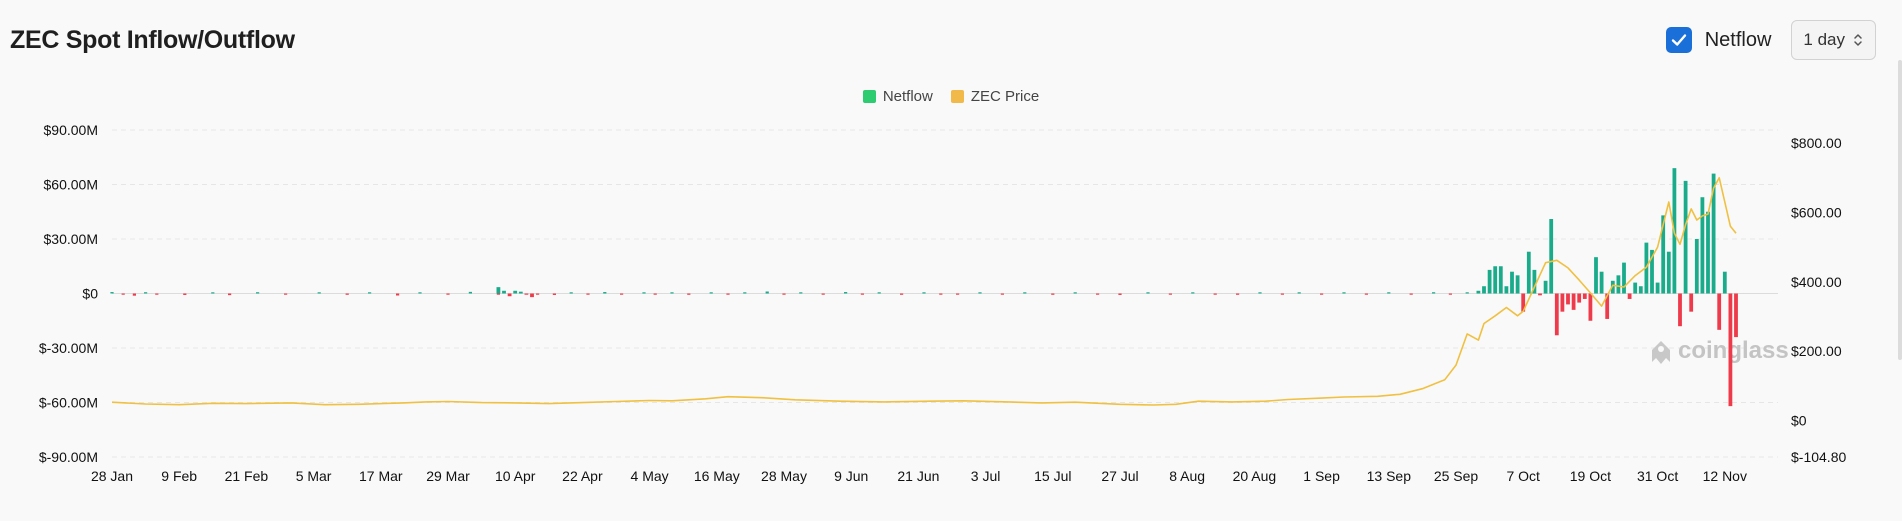  What do you see at coordinates (1718, 40) in the screenshot?
I see `netflow-toggle: Netflow` at bounding box center [1718, 40].